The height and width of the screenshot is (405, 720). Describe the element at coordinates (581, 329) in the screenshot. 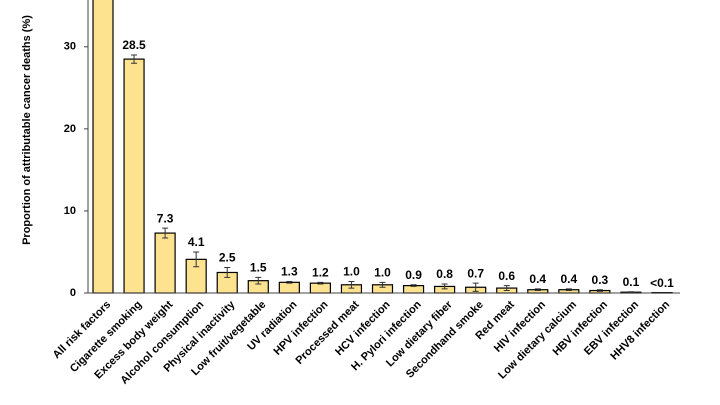

I see `x-tick-label: HBV infection` at that location.